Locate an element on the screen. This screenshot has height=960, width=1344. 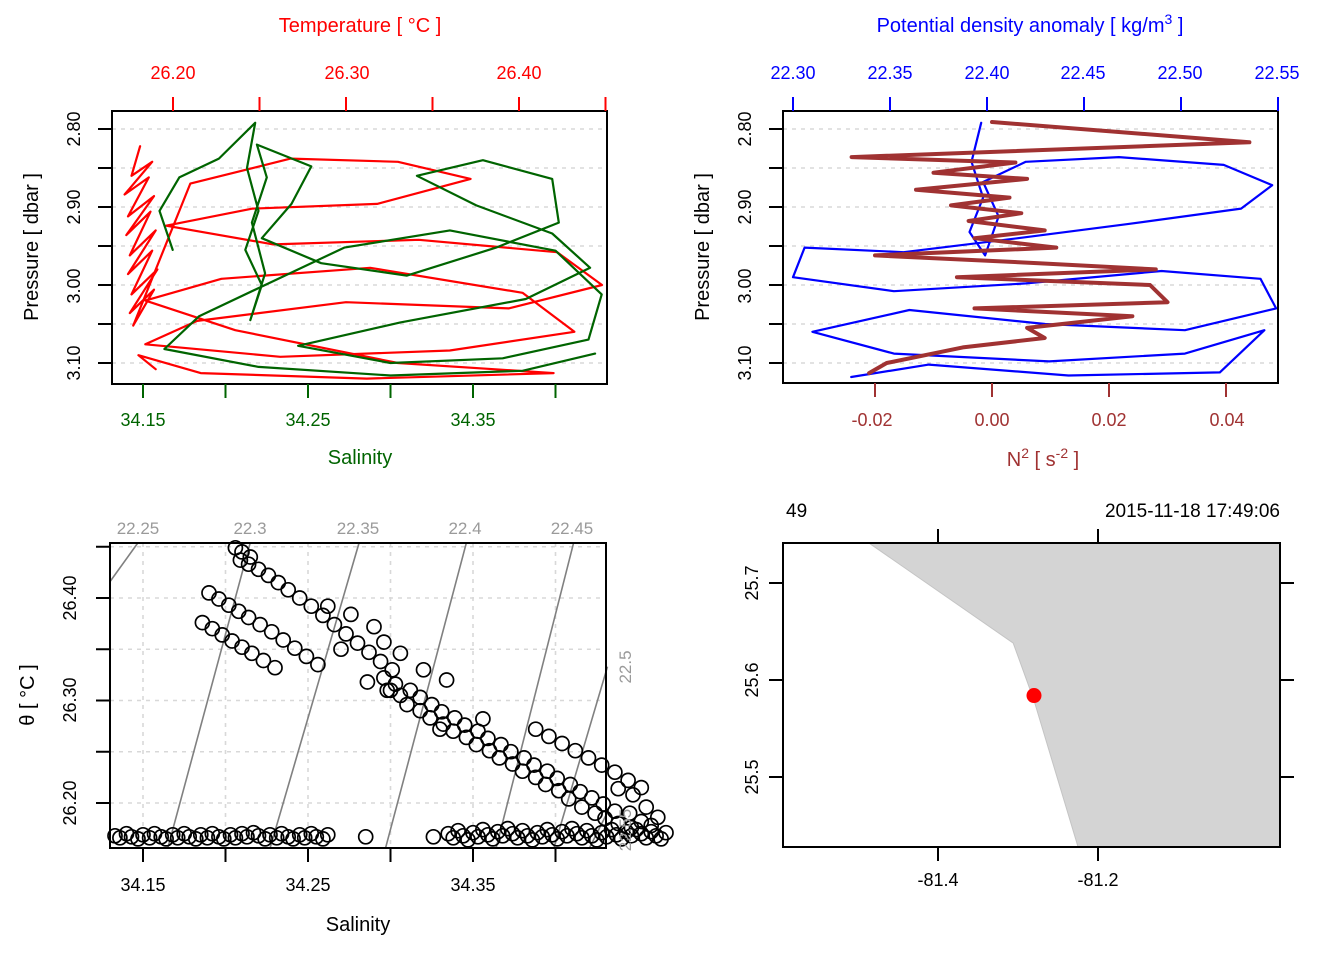
isopycnal-label: 22.5 is located at coordinates (625, 666).